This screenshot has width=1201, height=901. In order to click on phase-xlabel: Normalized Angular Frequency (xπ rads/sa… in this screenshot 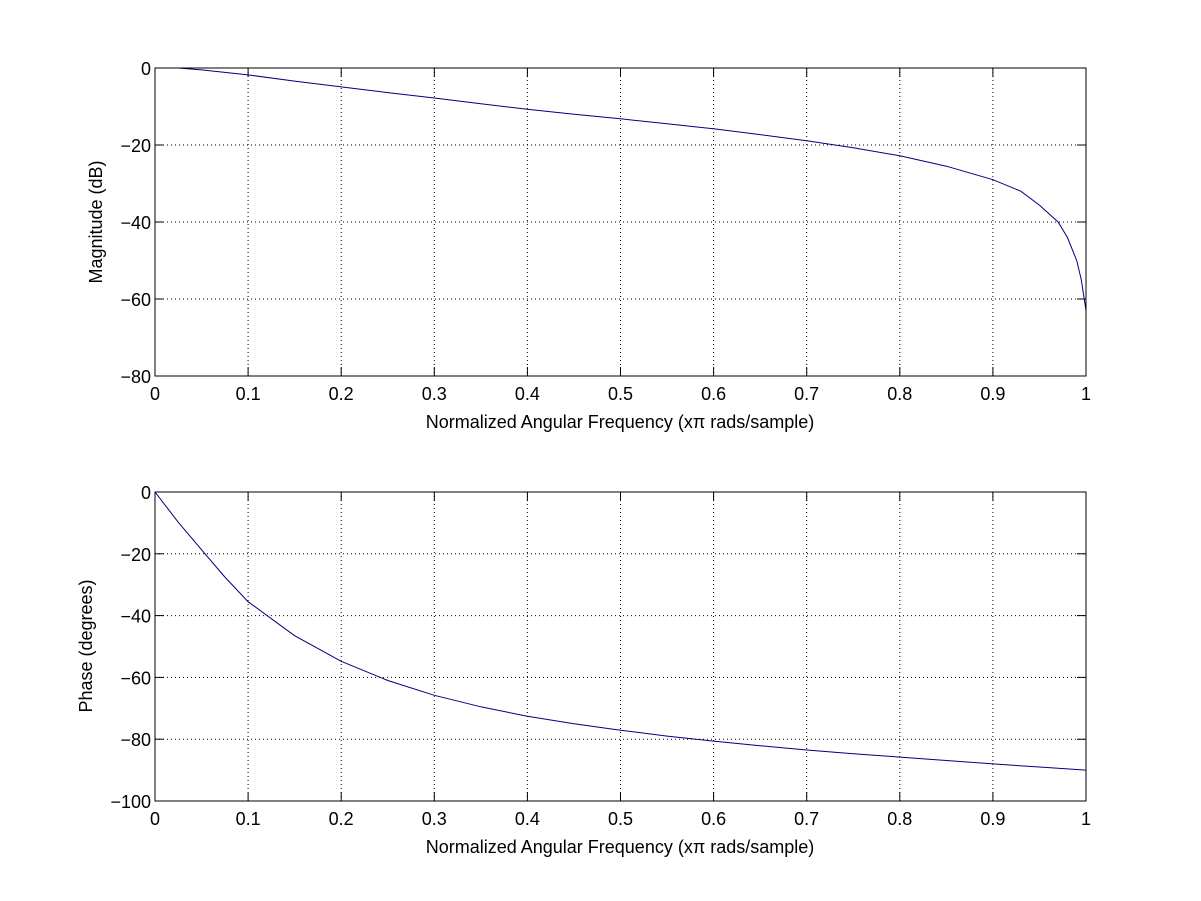, I will do `click(620, 847)`.